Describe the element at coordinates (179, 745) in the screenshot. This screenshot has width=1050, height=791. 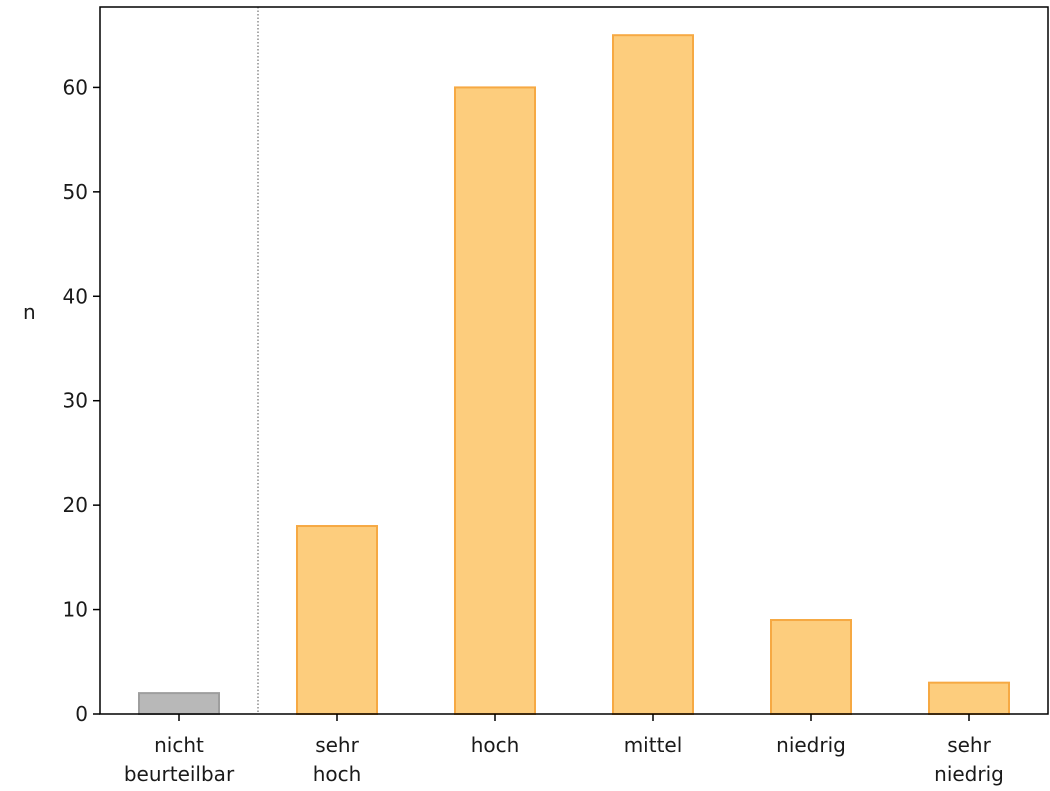
I see `x-tick-label: nicht` at that location.